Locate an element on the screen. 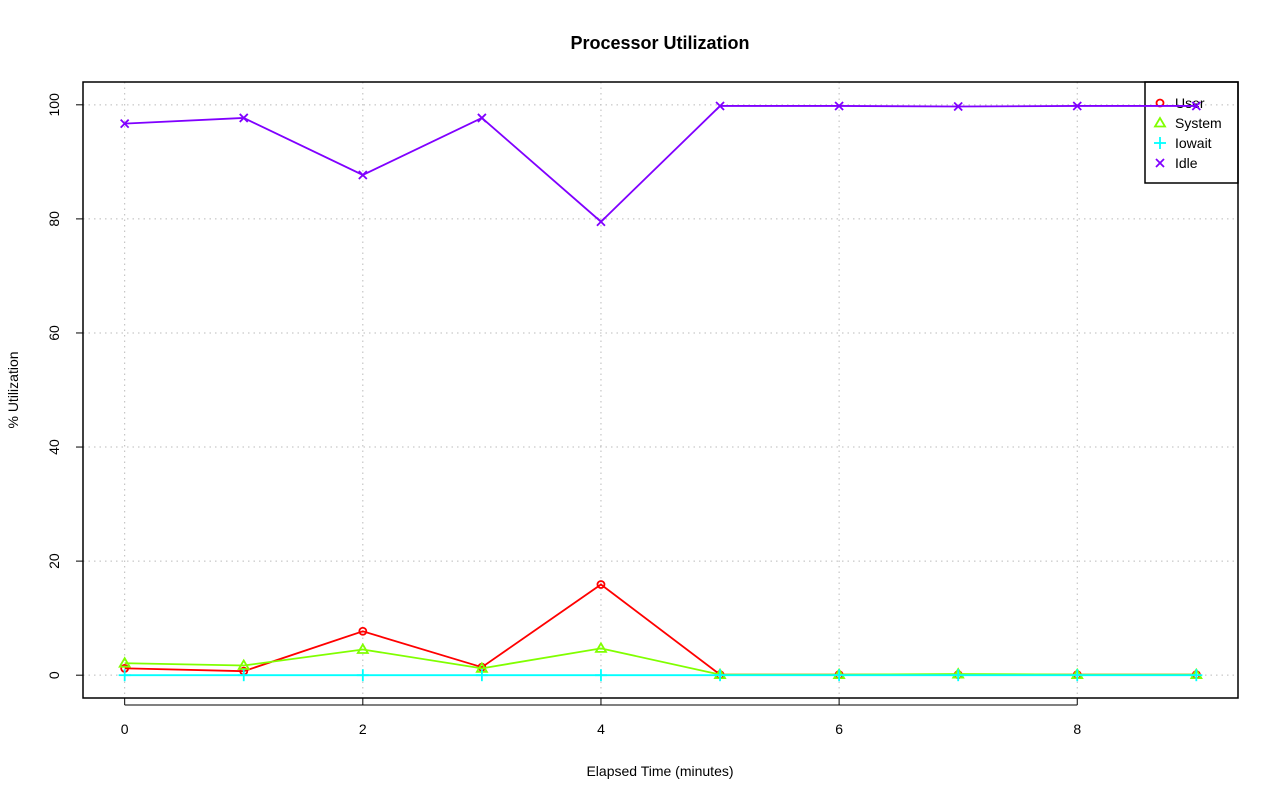  series-idle is located at coordinates (660, 164).